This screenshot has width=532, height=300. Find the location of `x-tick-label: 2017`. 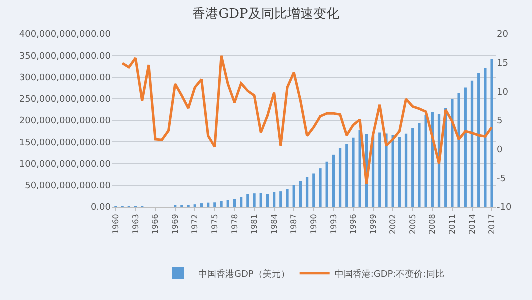

x-tick-label: 2017 is located at coordinates (492, 224).